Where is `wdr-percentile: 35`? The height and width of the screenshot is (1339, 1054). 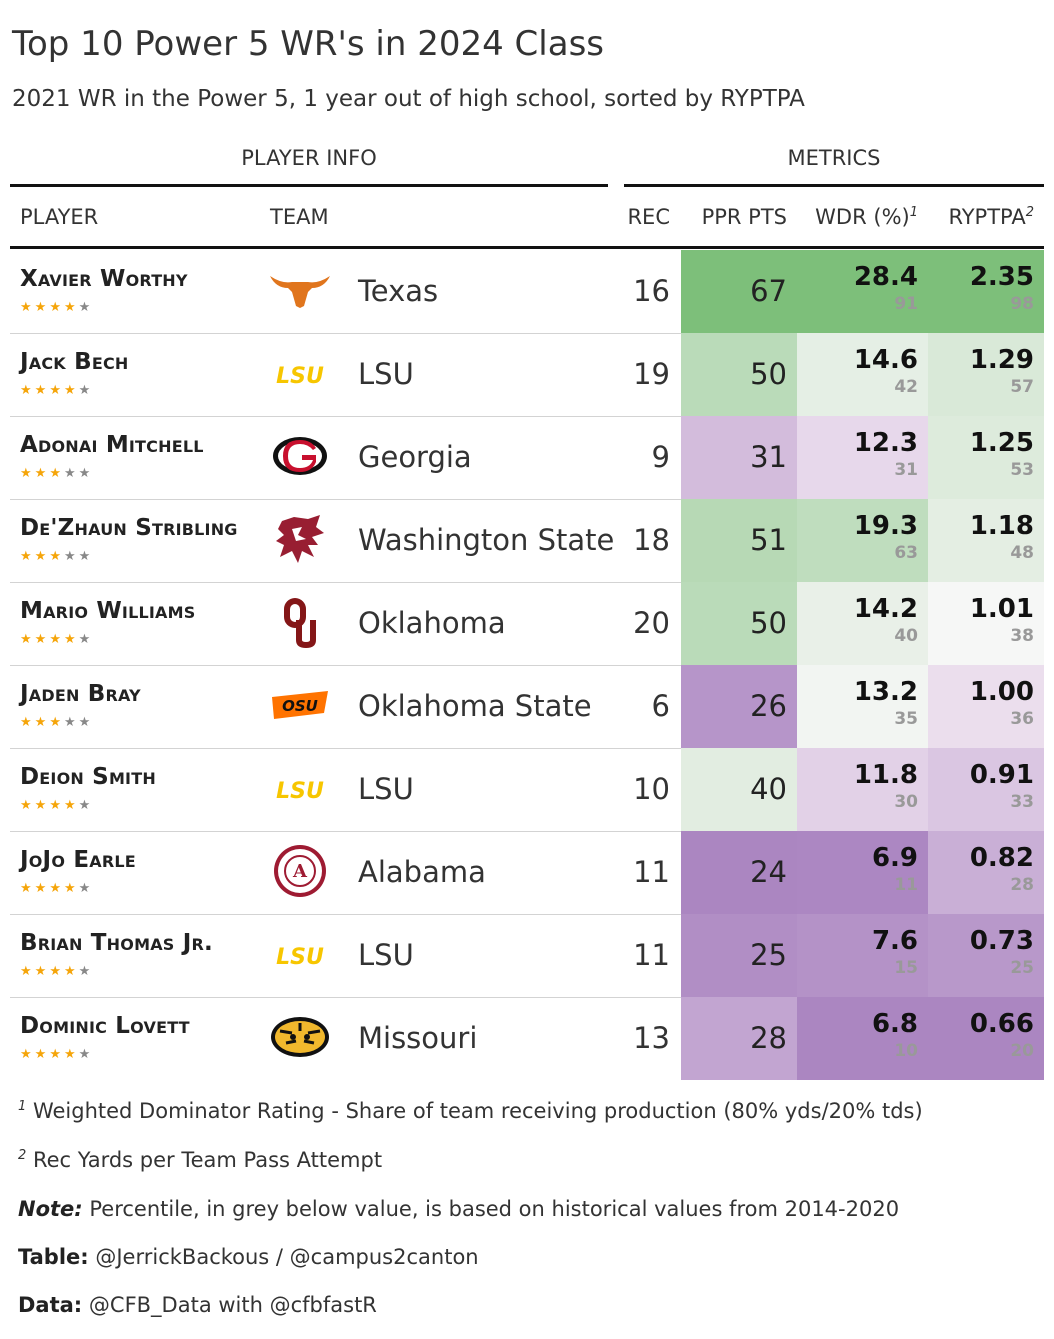 wdr-percentile: 35 is located at coordinates (906, 719).